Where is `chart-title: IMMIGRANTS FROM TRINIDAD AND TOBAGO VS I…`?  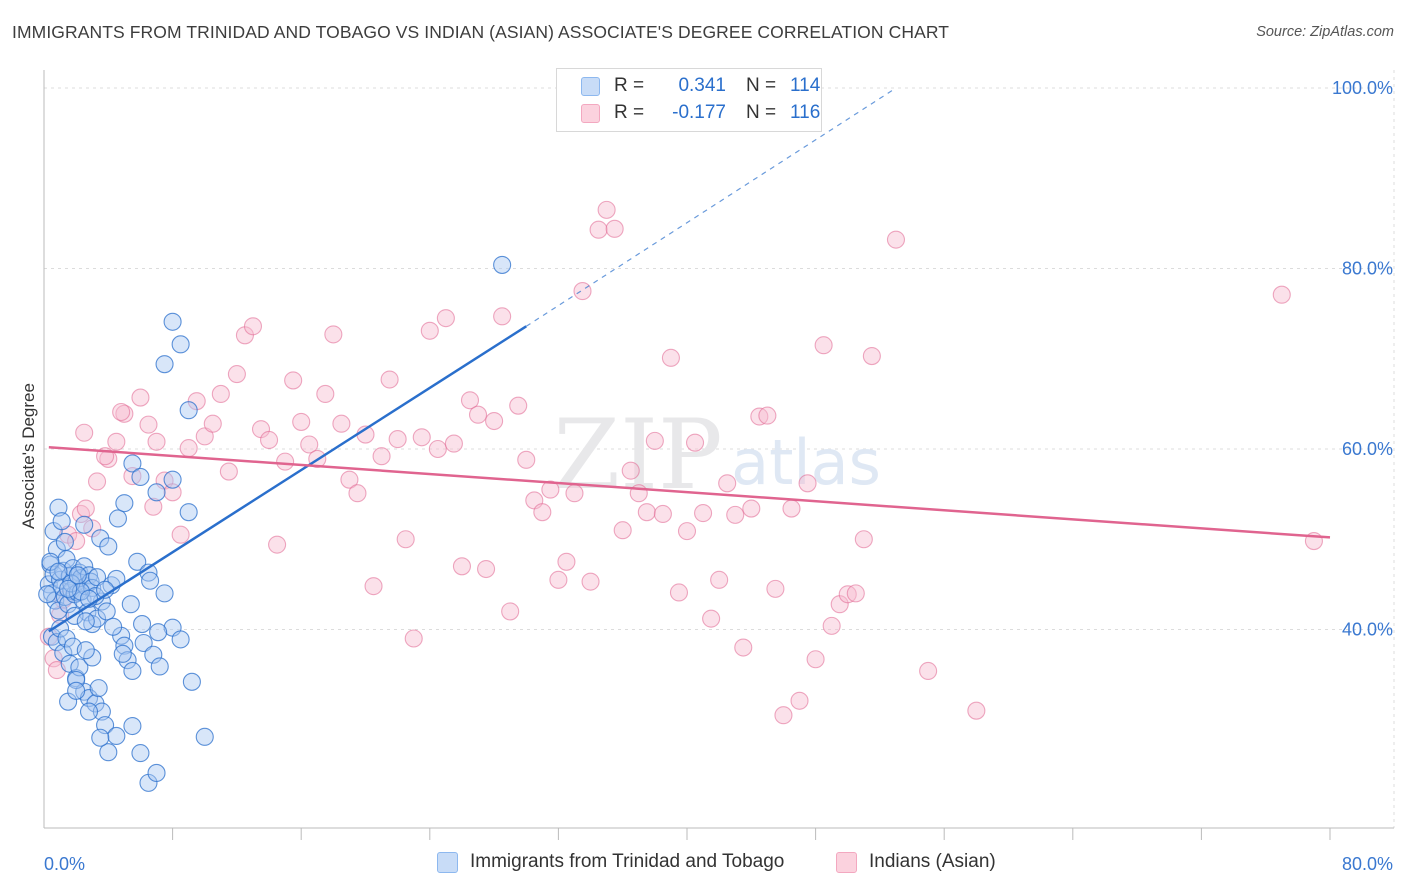
chart-title: IMMIGRANTS FROM TRINIDAD AND TOBAGO VS I… is located at coordinates (481, 32).